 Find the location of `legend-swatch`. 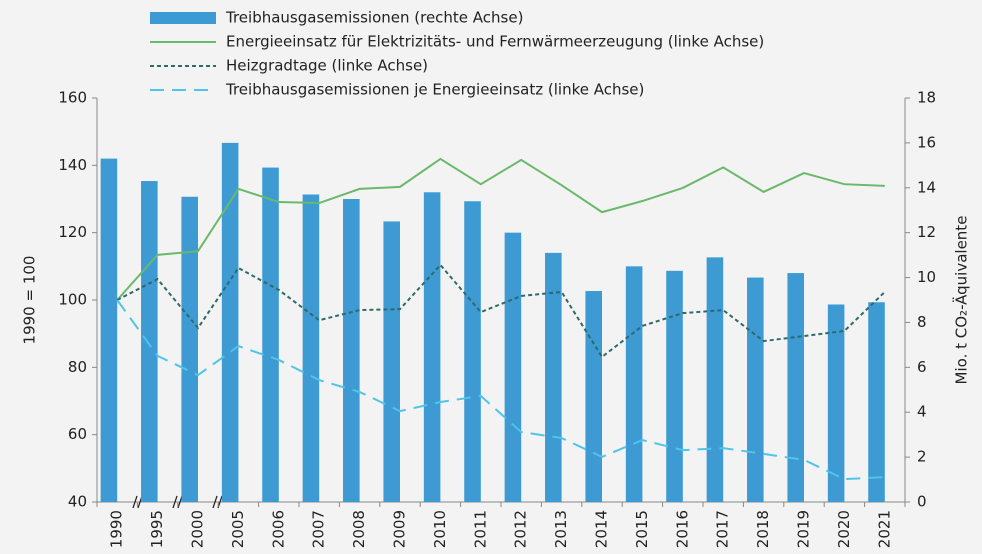

legend-swatch is located at coordinates (183, 18).